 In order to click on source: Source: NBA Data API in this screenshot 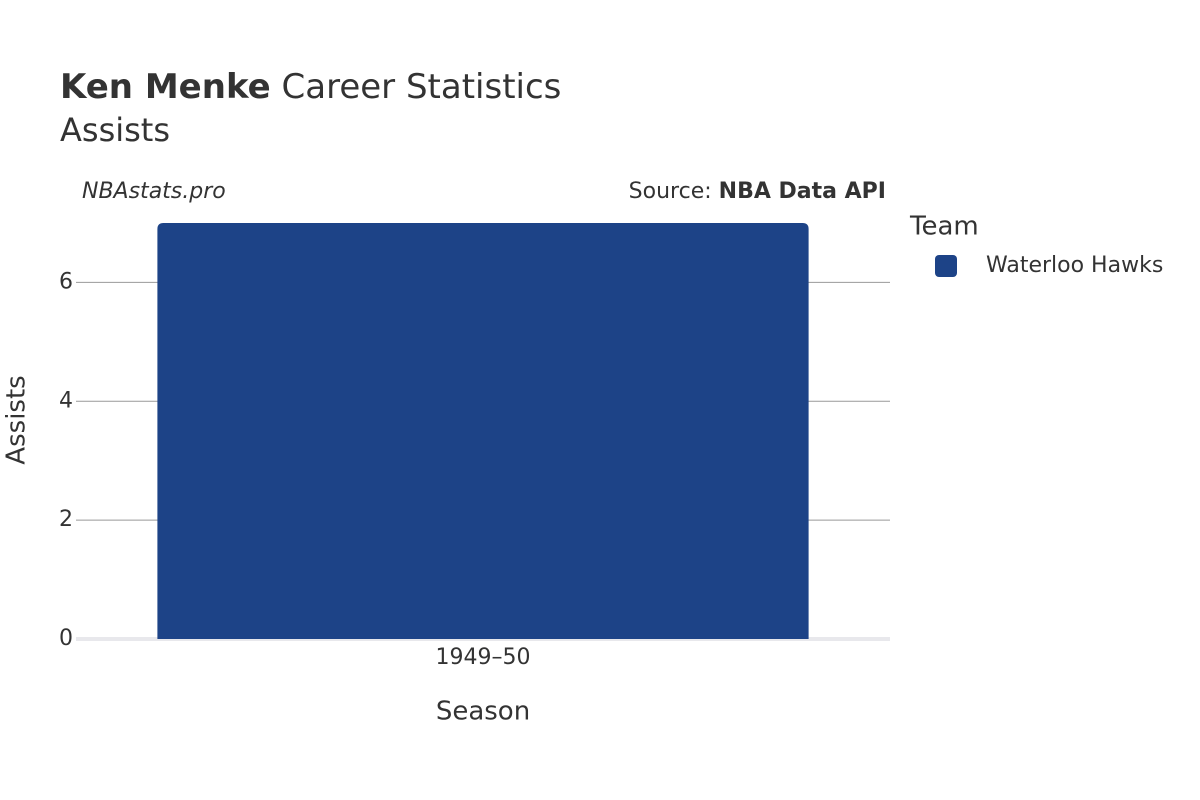, I will do `click(757, 191)`.